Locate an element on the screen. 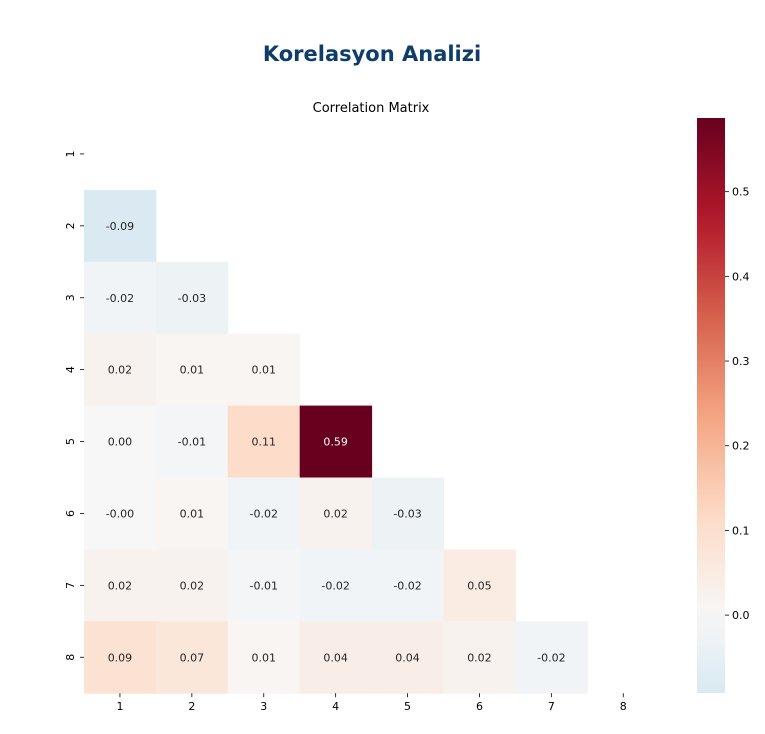 The width and height of the screenshot is (765, 734). cell-value-label: 0.59 is located at coordinates (335, 442).